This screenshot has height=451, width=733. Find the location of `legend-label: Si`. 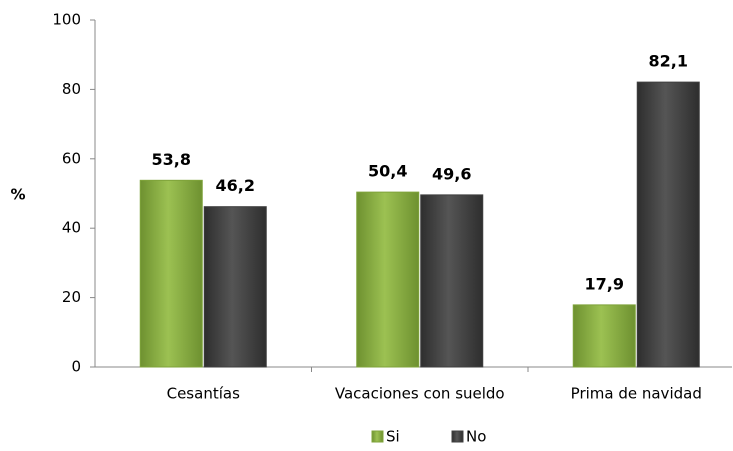

legend-label: Si is located at coordinates (393, 437).